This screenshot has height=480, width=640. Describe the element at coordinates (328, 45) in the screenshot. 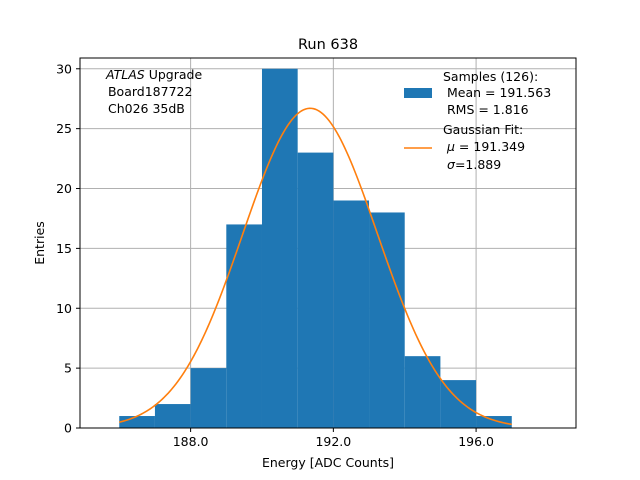

I see `chart-title: Run 638` at that location.